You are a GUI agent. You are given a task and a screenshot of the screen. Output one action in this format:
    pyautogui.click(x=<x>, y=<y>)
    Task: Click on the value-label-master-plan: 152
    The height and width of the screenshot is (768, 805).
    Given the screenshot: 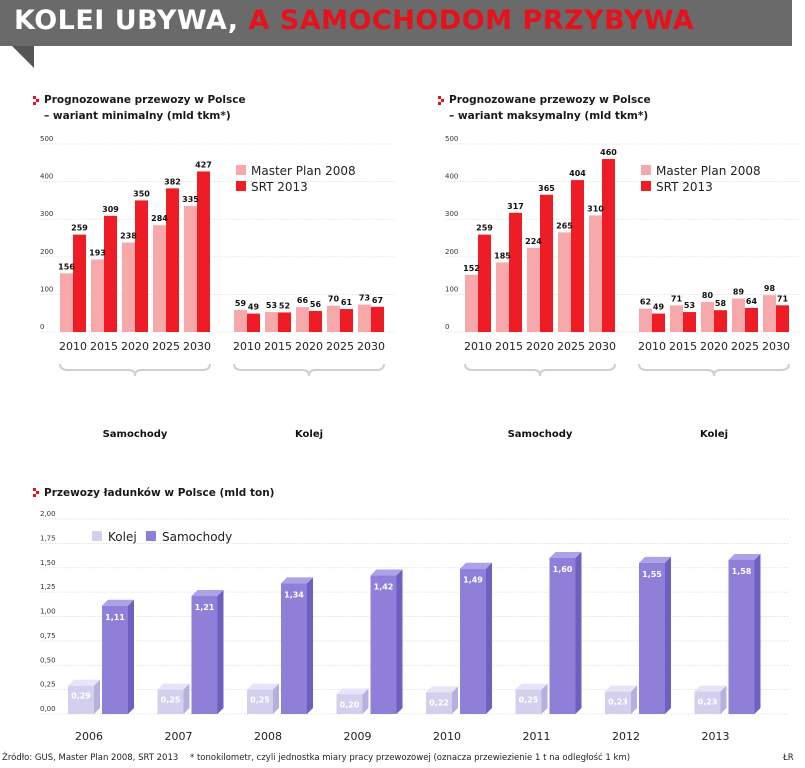 What is the action you would take?
    pyautogui.click(x=471, y=268)
    